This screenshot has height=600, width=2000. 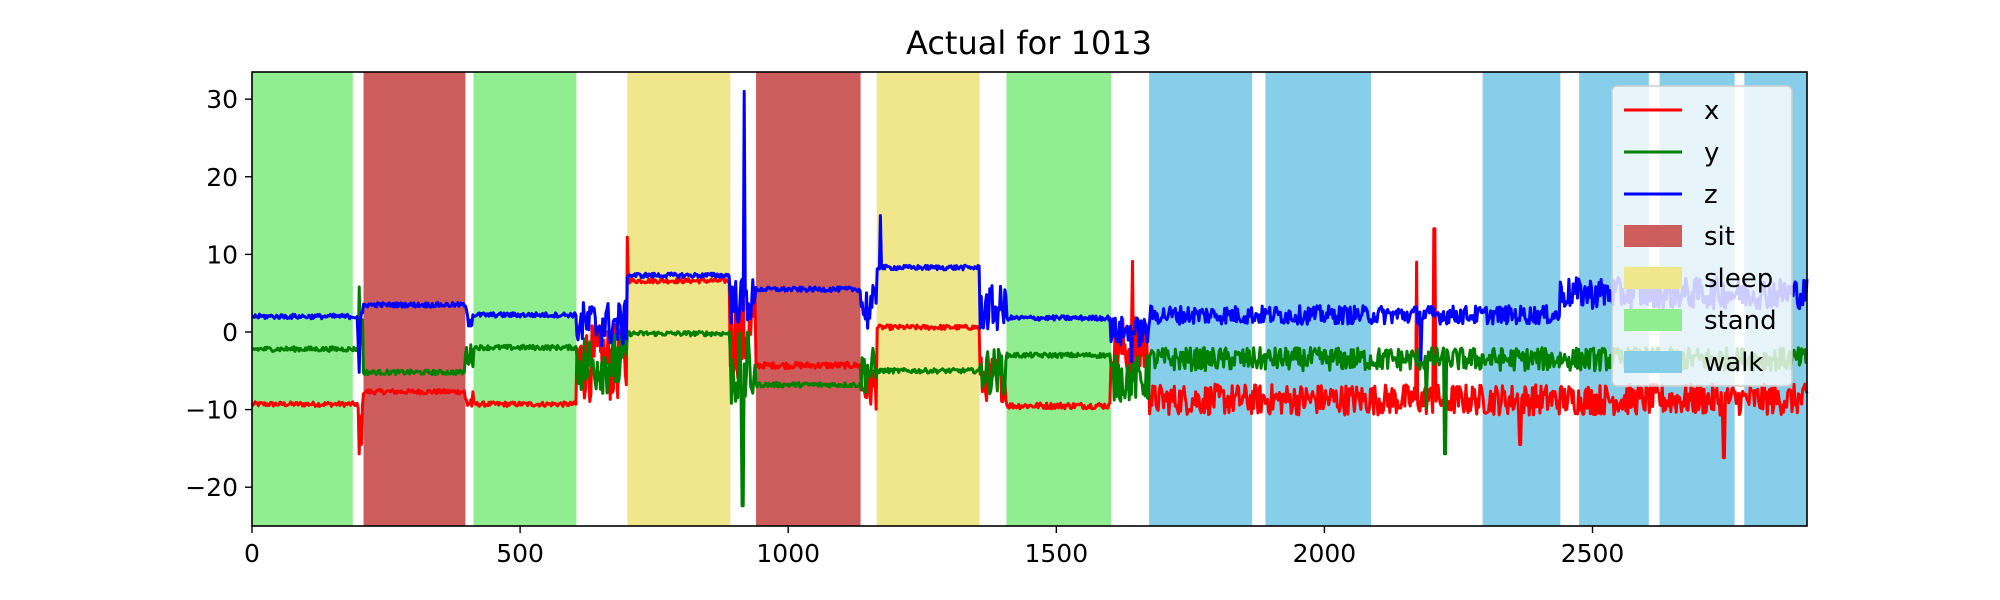 I want to click on x-tick-label: 1000, so click(x=788, y=553).